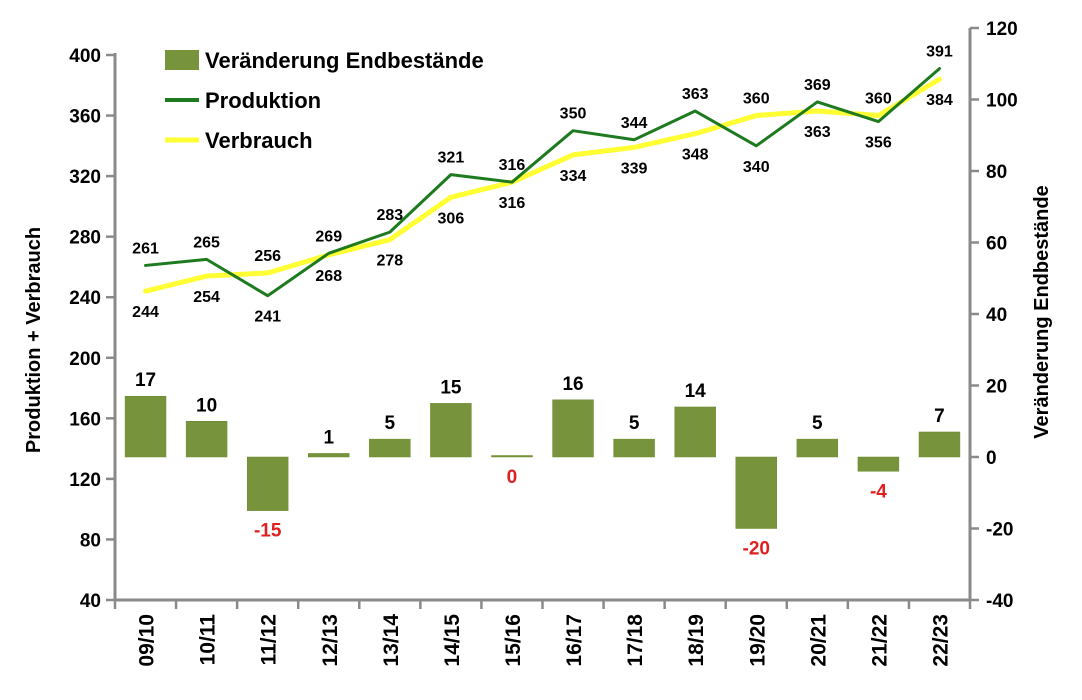 Image resolution: width=1082 pixels, height=700 pixels. What do you see at coordinates (999, 530) in the screenshot?
I see `right-tick-label: -20` at bounding box center [999, 530].